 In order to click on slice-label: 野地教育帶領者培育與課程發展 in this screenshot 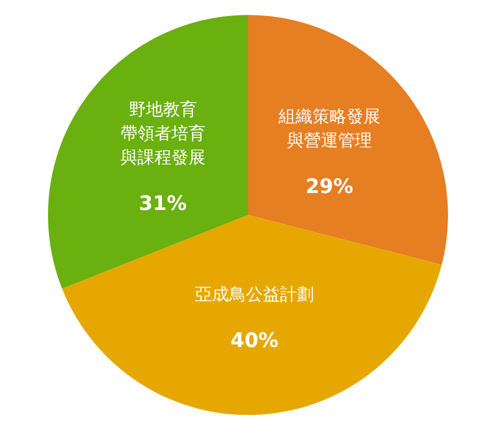, I will do `click(163, 134)`.